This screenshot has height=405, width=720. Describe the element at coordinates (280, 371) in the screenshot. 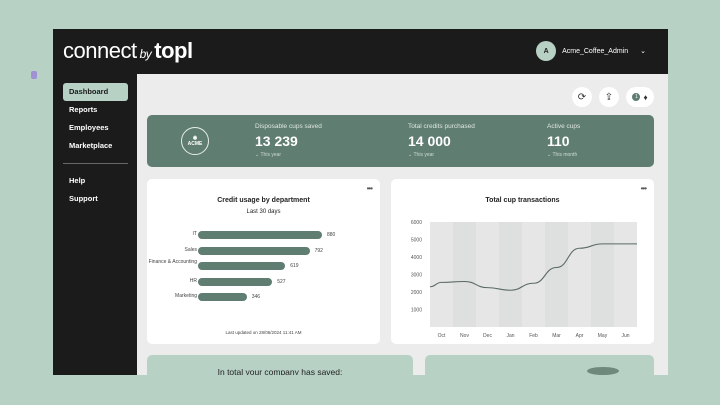

I see `savings-title: In total your company has saved:` at that location.